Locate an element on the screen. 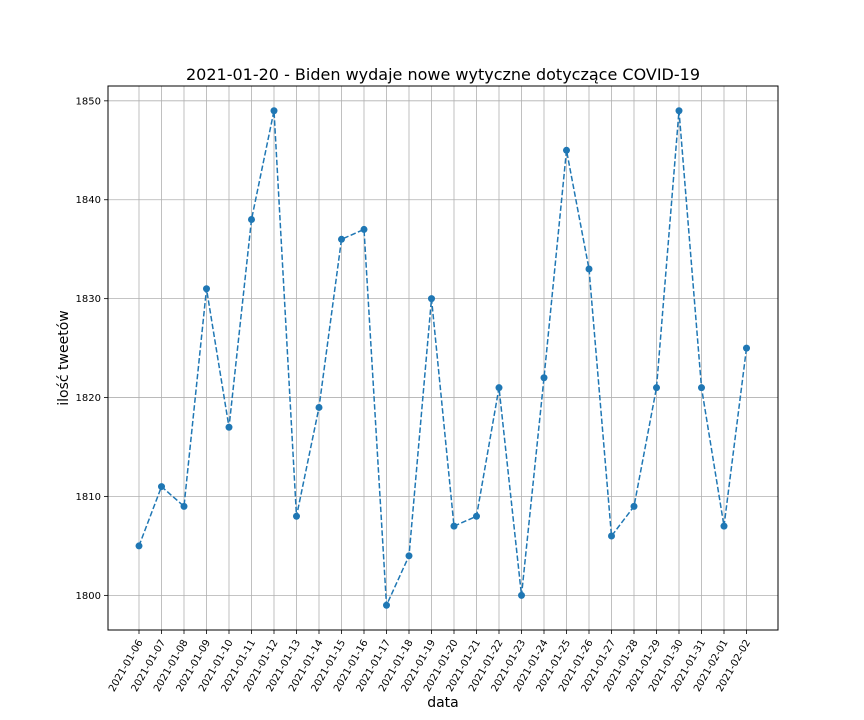 The image size is (864, 720). y-axis-ticks: 1800 1810 1820 1830 1840 1850 is located at coordinates (92, 349).